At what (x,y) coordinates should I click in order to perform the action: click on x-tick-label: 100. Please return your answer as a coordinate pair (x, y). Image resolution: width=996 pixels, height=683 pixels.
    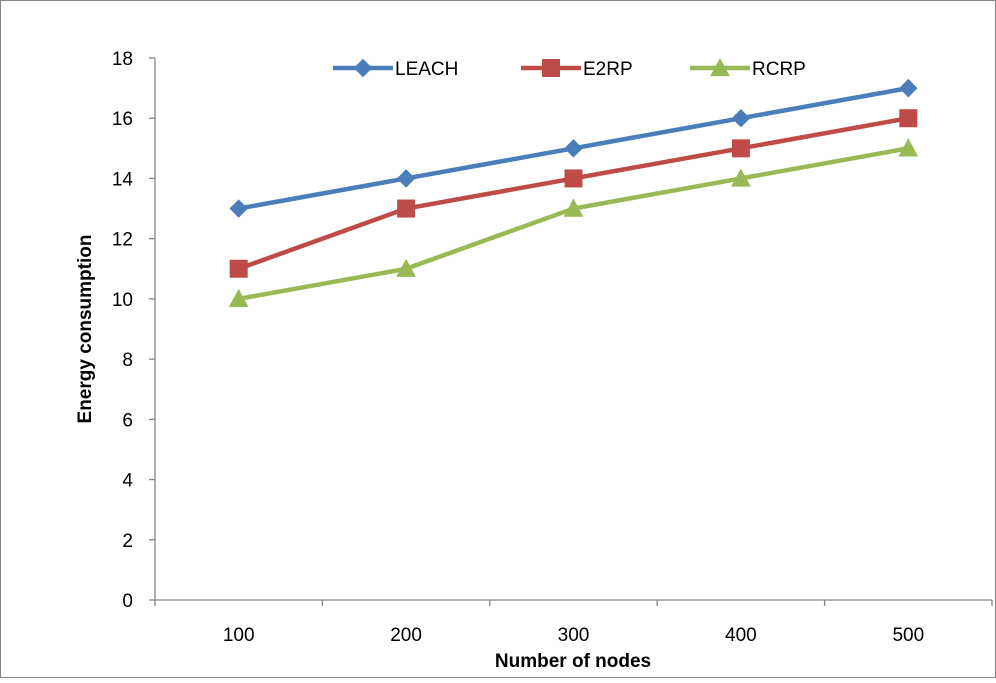
    Looking at the image, I should click on (239, 635).